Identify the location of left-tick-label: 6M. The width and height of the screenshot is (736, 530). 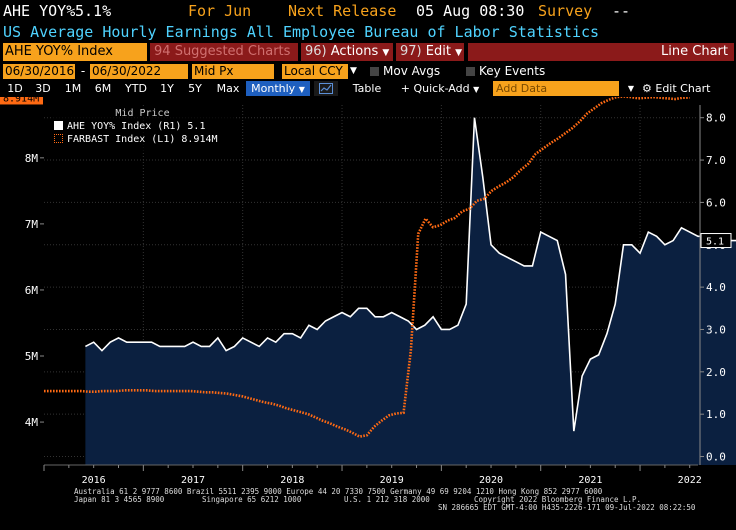
(32, 290).